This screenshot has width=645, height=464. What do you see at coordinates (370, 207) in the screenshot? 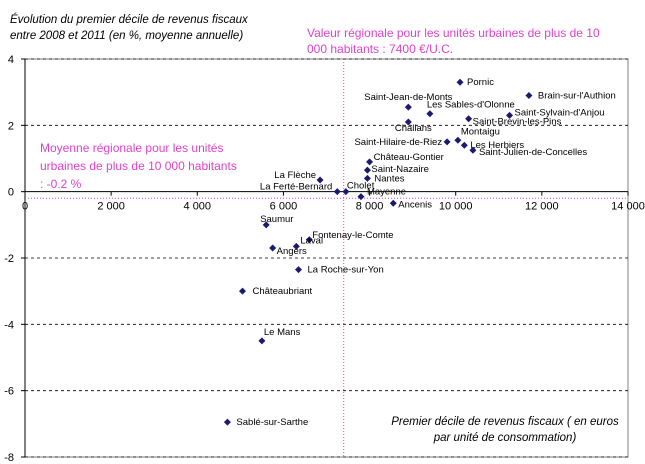
I see `x-tick-label: 8 000` at bounding box center [370, 207].